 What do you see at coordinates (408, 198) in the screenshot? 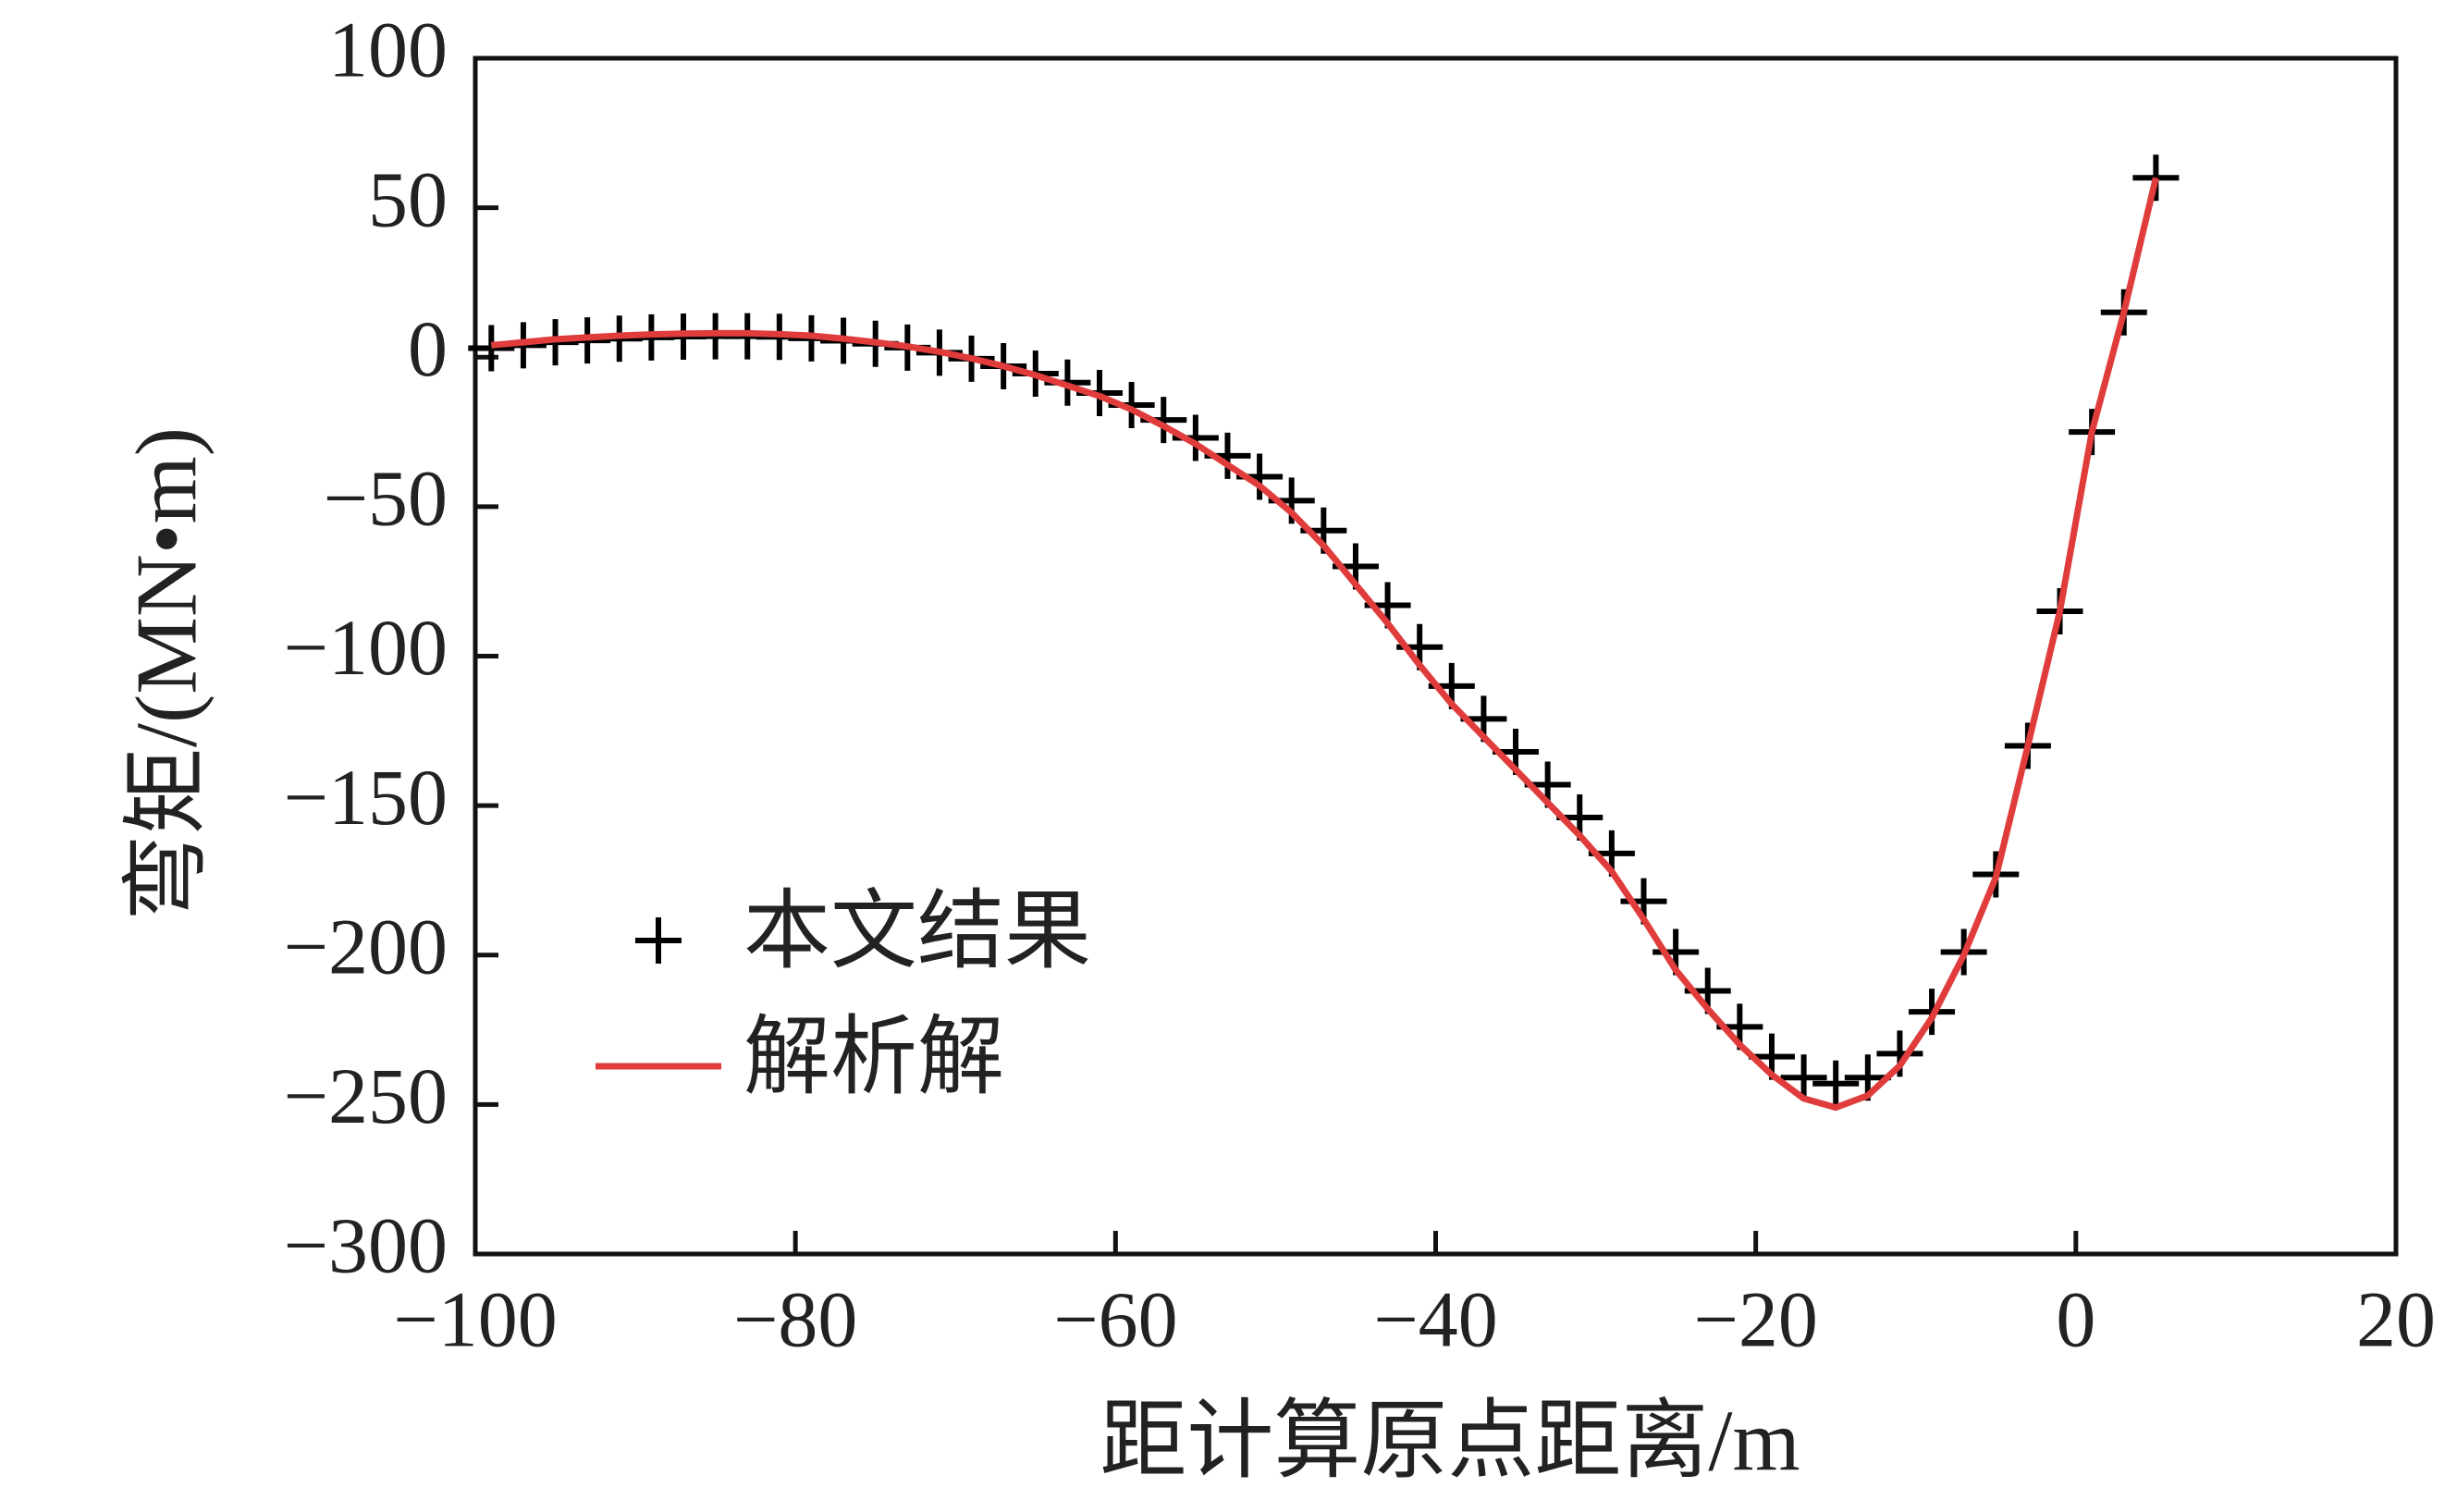
I see `y-tick-label: 50` at bounding box center [408, 198].